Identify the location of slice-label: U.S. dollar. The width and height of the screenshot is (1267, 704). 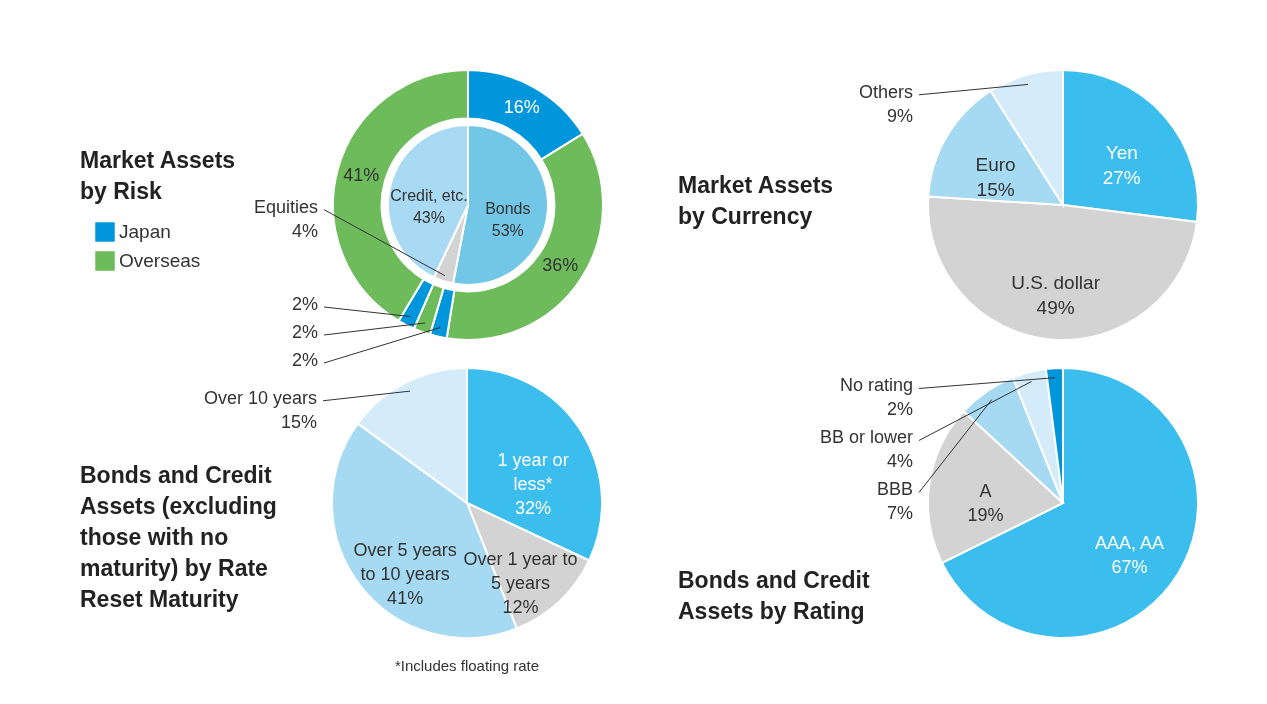
(1056, 282).